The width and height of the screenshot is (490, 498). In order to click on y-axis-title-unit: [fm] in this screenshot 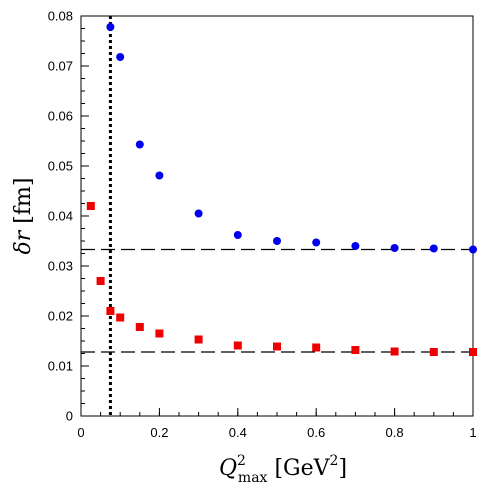, I will do `click(23, 204)`.